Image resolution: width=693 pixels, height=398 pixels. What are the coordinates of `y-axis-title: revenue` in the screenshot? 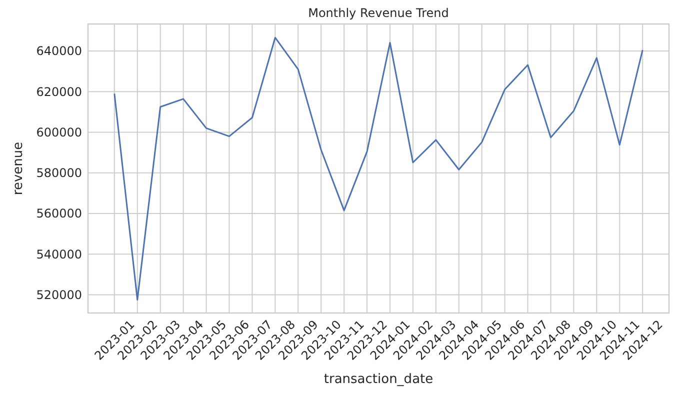 It's located at (18, 169).